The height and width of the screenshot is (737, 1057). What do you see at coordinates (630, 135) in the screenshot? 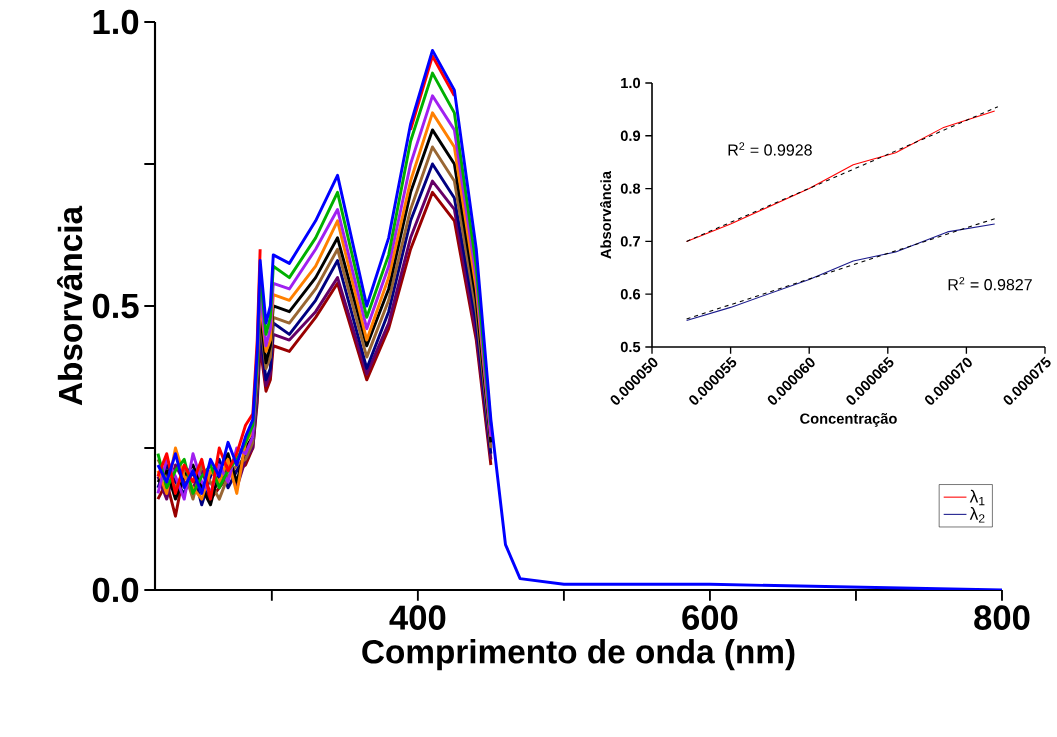
I see `y-tick-label: 0.9` at bounding box center [630, 135].